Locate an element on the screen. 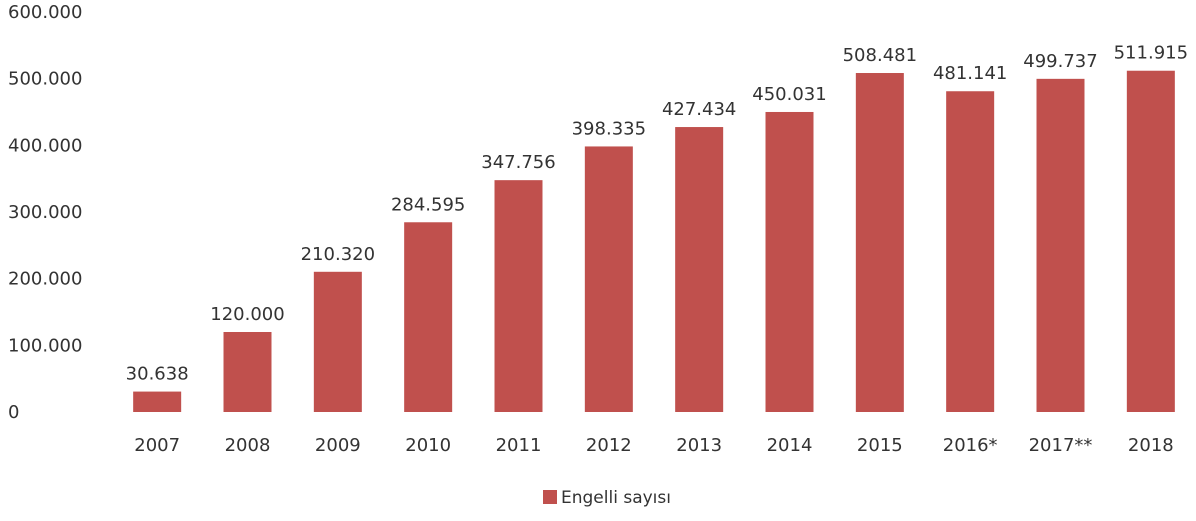 The height and width of the screenshot is (521, 1196). x-tick-label: 2010 is located at coordinates (428, 445).